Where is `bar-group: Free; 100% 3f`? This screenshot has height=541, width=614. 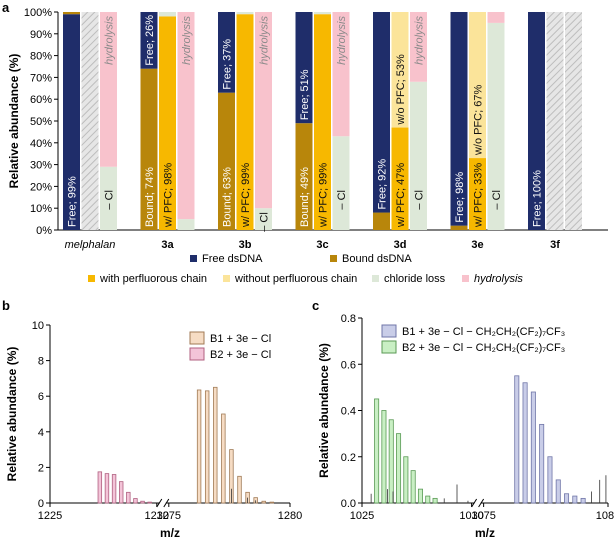
bar-group: Free; 100% 3f is located at coordinates (555, 131).